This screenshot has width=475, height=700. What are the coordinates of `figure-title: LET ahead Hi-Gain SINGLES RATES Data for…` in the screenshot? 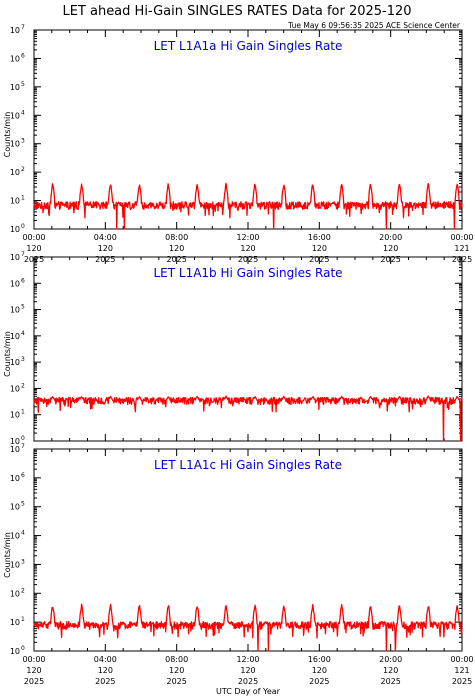 It's located at (236, 11).